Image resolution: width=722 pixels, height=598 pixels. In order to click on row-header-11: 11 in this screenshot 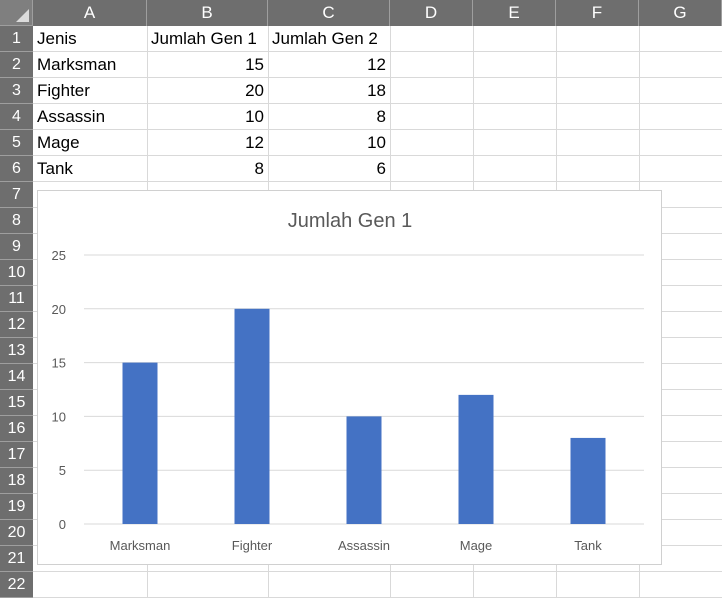, I will do `click(16, 299)`.